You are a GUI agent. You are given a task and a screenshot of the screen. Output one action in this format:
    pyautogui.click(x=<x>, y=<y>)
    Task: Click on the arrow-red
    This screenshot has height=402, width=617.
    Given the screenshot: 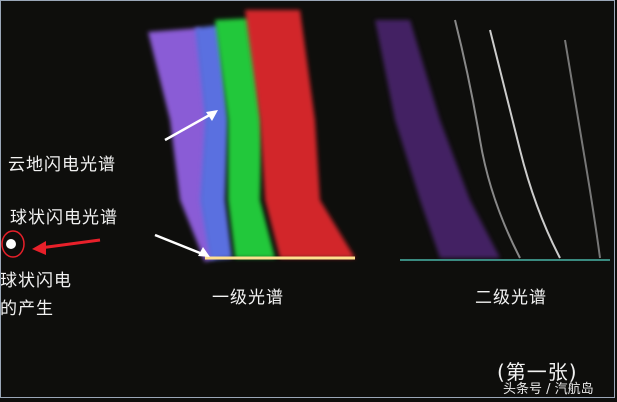 What is the action you would take?
    pyautogui.click(x=70, y=244)
    